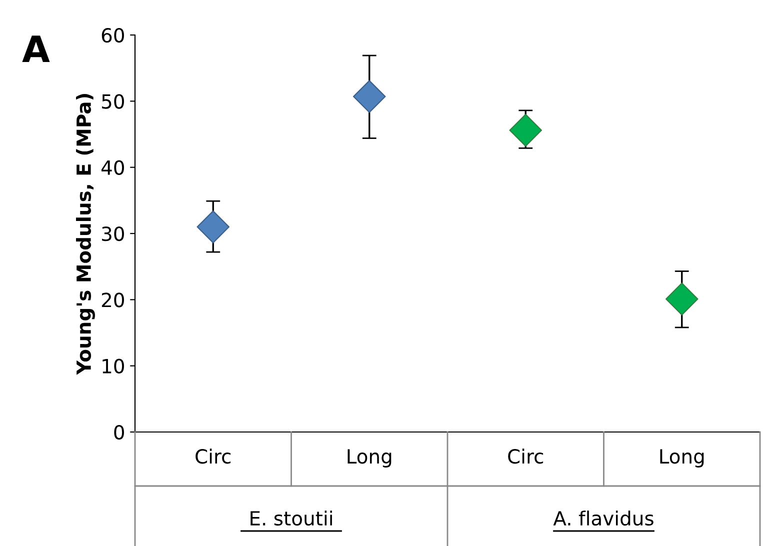  I want to click on y-axis-title: Young's Modulus, E (MPa), so click(85, 234).